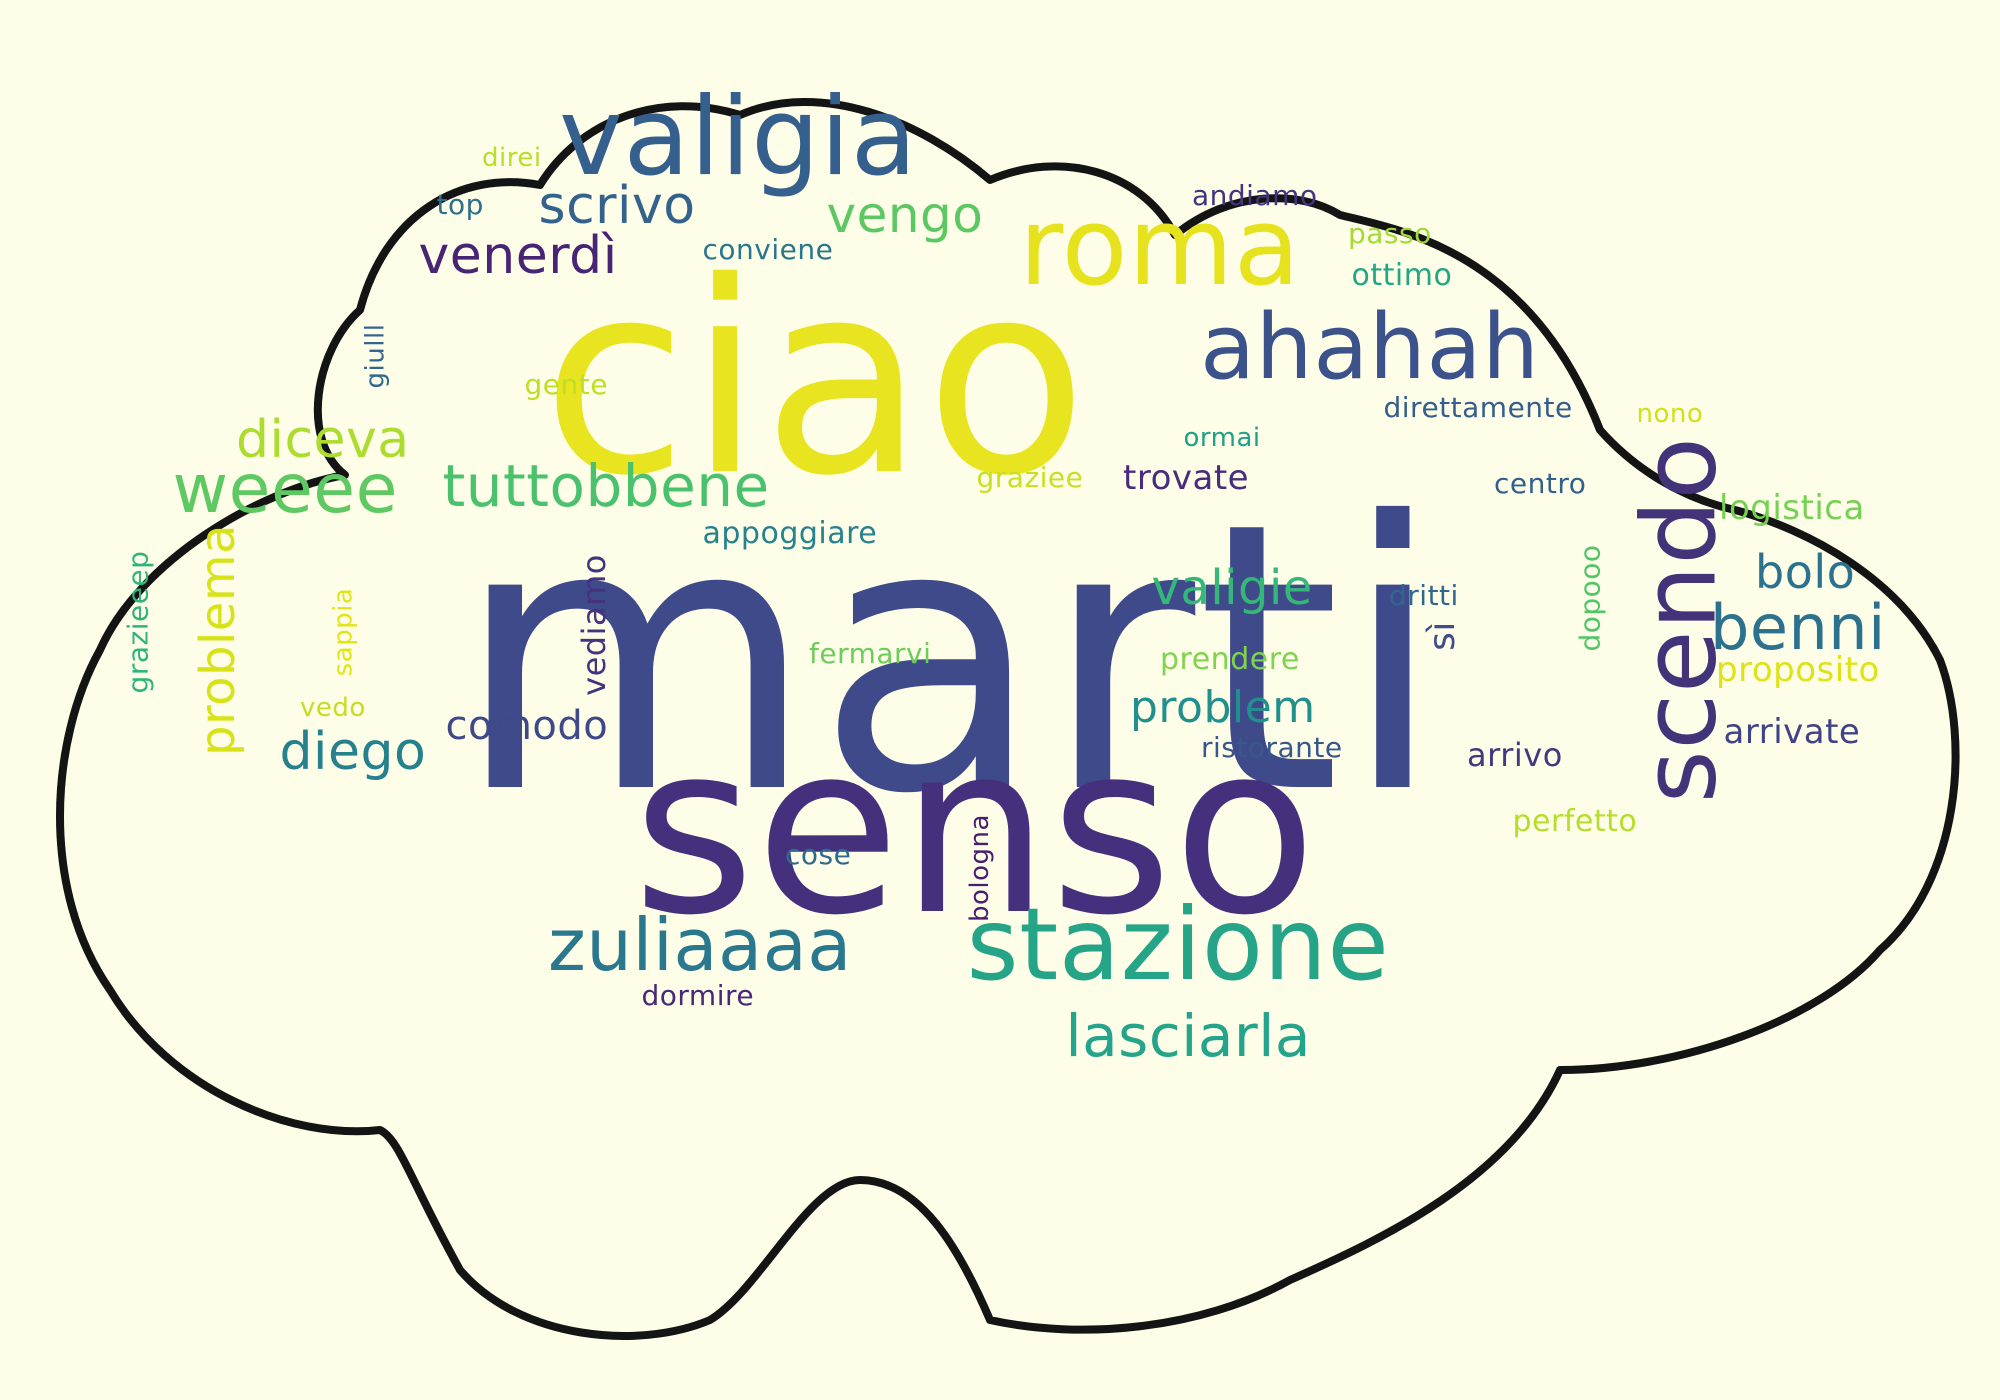 This screenshot has width=2000, height=1400. What do you see at coordinates (1805, 572) in the screenshot?
I see `word-bolo: bolo` at bounding box center [1805, 572].